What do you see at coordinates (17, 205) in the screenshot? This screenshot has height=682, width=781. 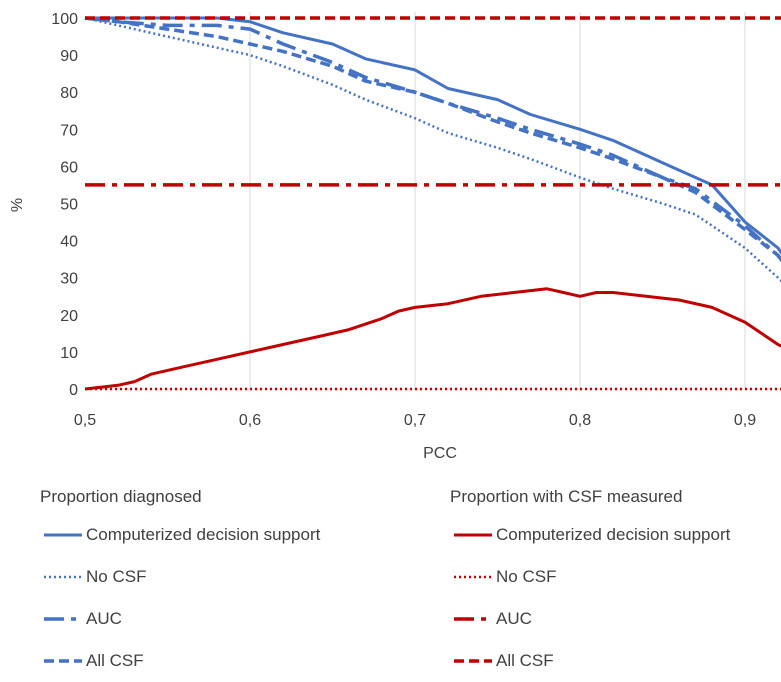 I see `y-axis-title: %` at bounding box center [17, 205].